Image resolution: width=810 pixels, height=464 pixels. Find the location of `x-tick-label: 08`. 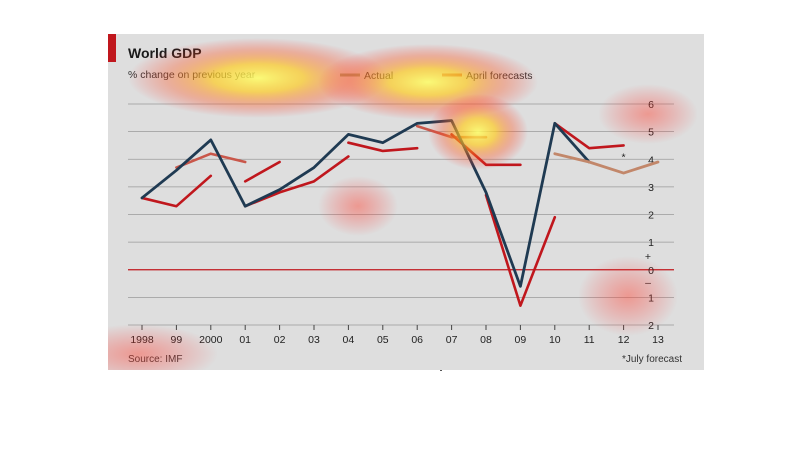

x-tick-label: 08 is located at coordinates (486, 340).